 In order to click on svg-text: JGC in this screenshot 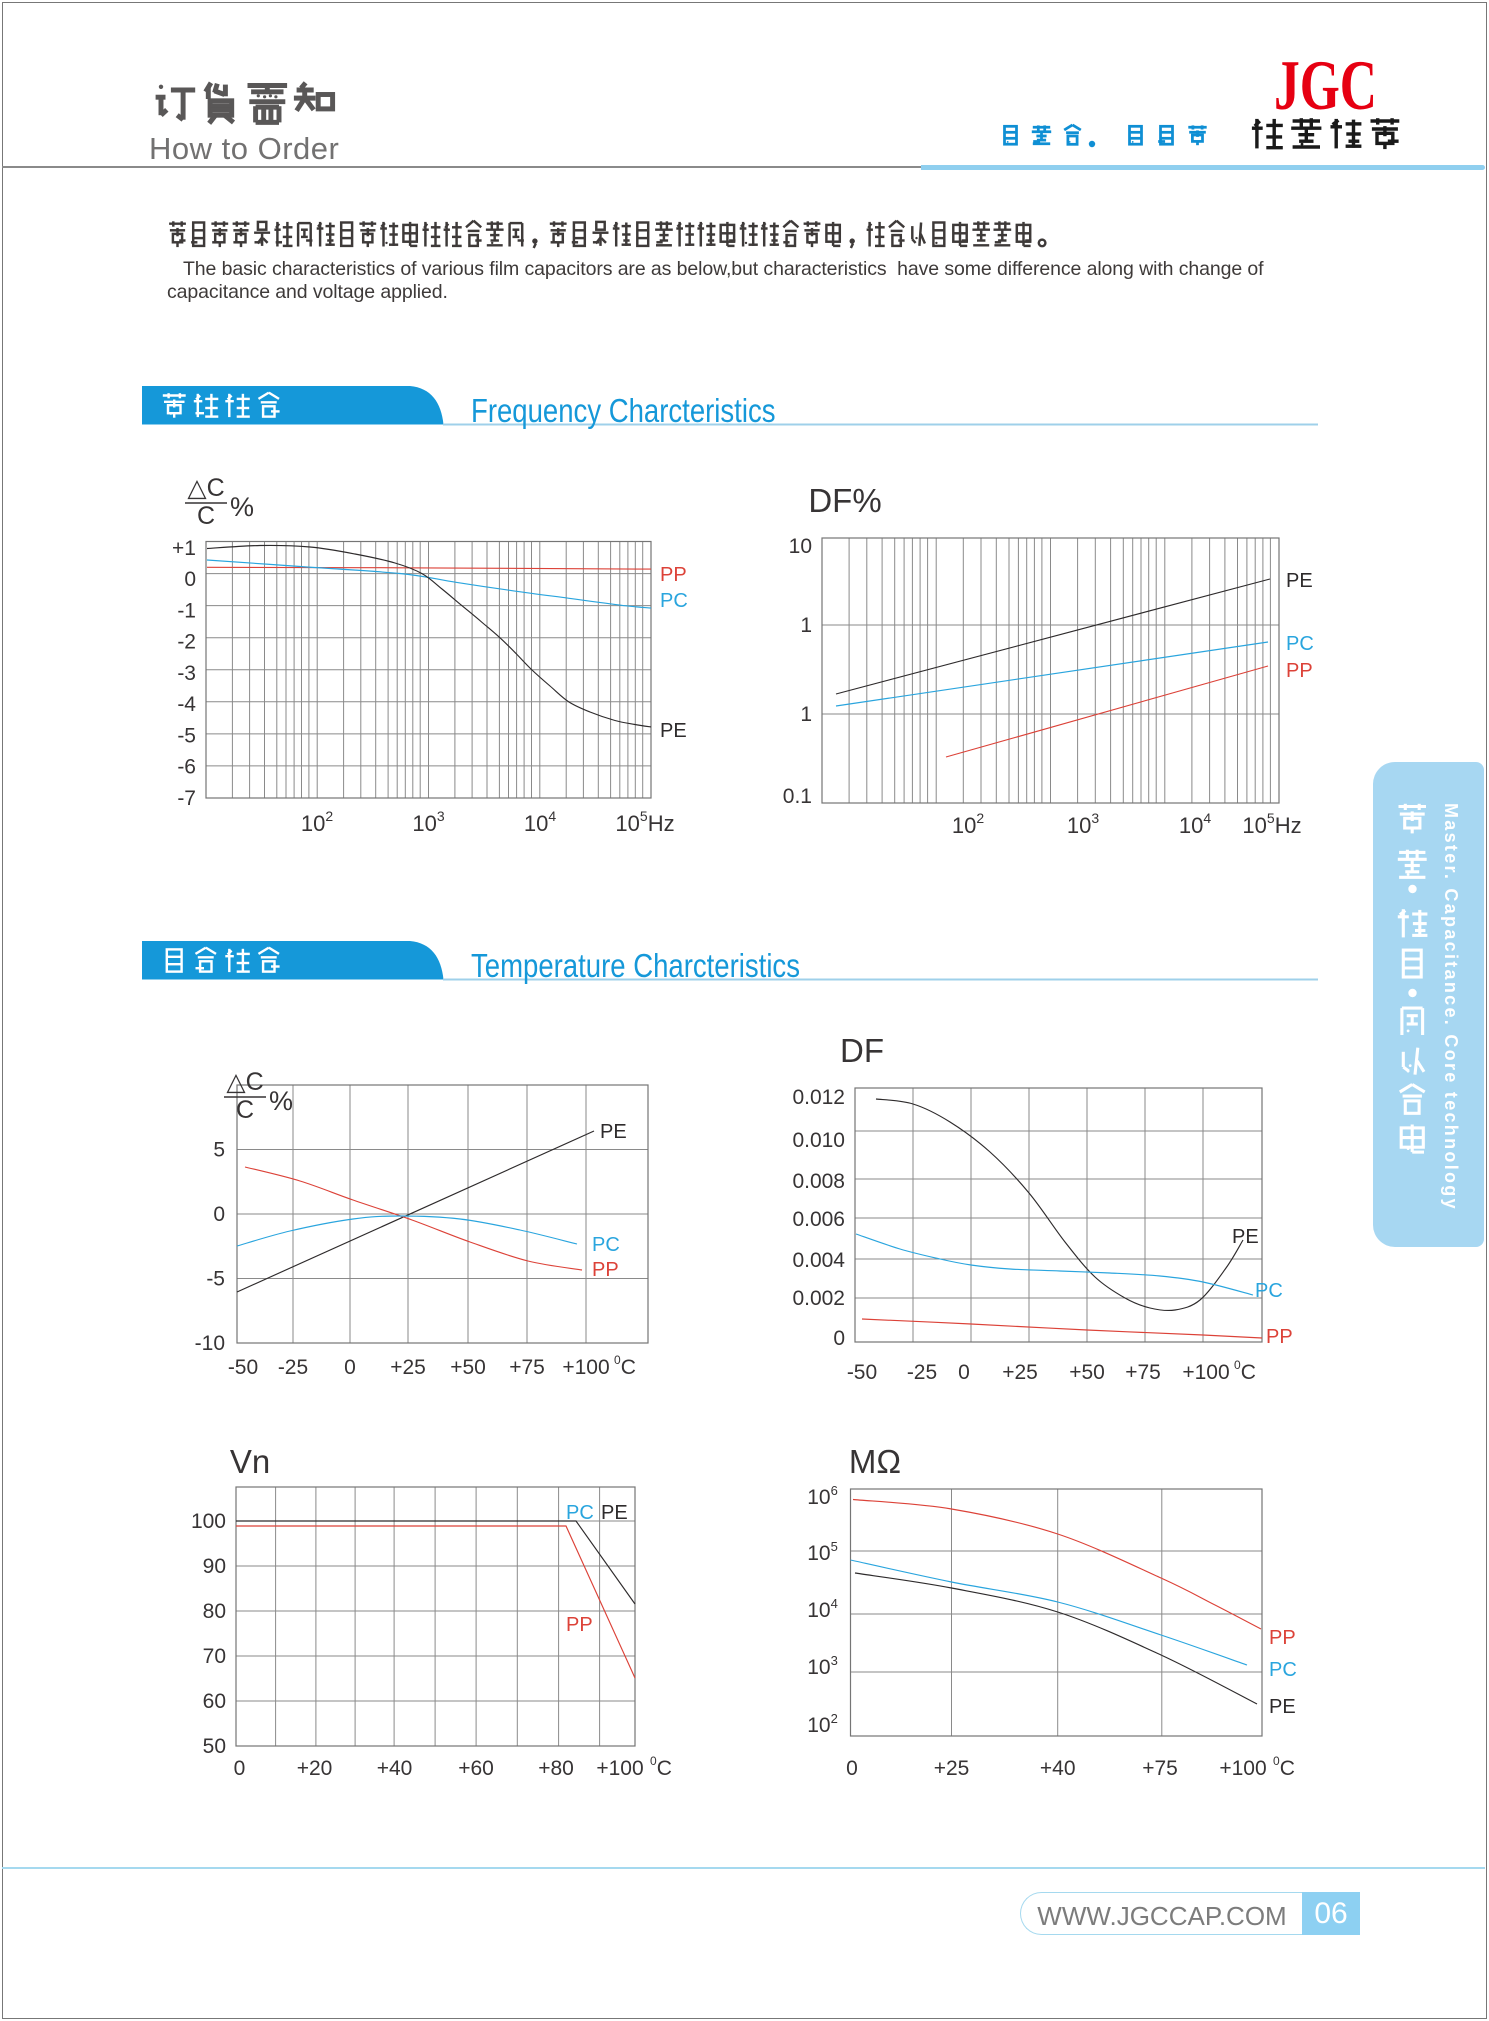, I will do `click(1325, 85)`.